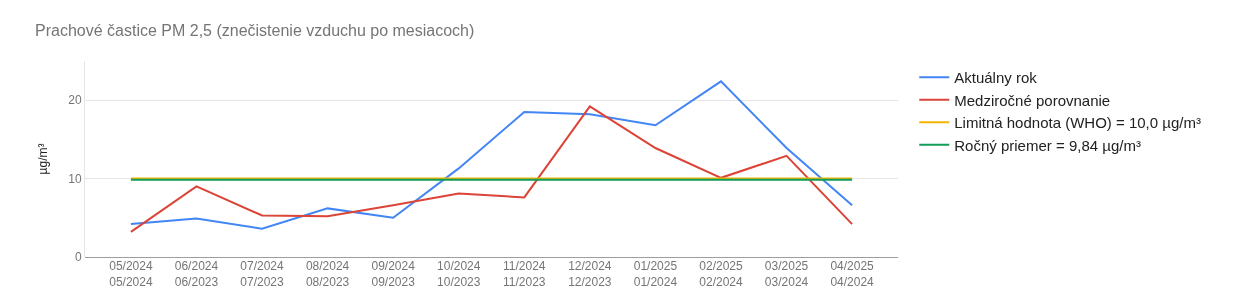 The height and width of the screenshot is (304, 1260). I want to click on x-tick-label: 03/2025 03/2024, so click(786, 274).